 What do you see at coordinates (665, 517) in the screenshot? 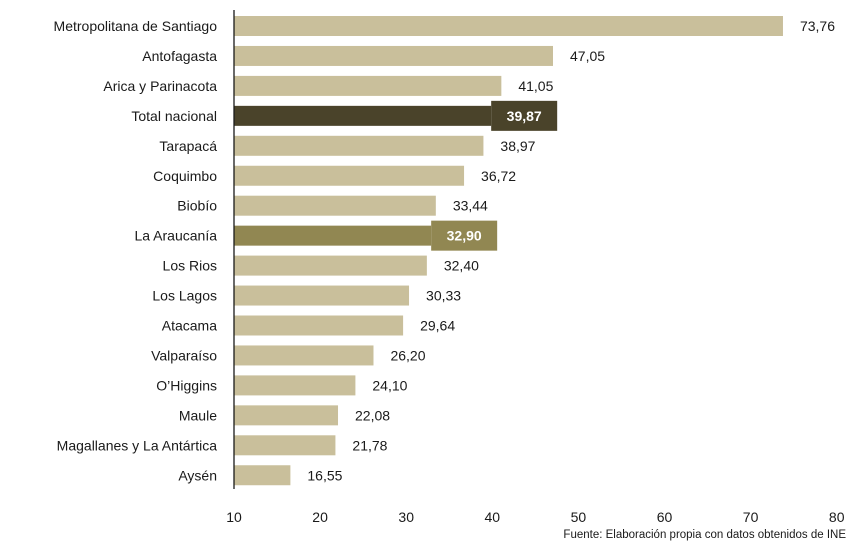
I see `x-tick-label-60: 60` at bounding box center [665, 517].